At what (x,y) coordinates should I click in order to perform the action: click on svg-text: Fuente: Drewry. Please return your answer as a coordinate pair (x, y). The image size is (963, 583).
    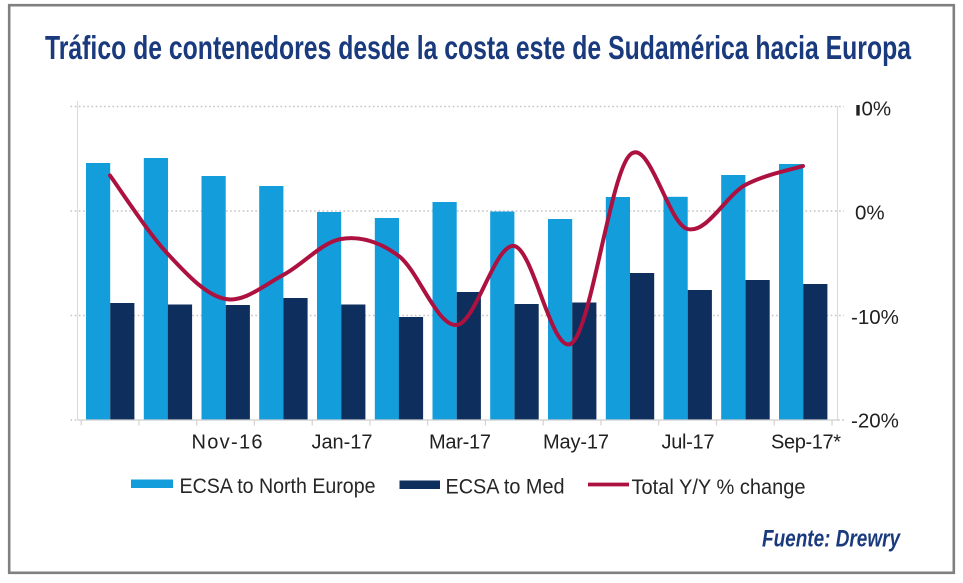
    Looking at the image, I should click on (831, 539).